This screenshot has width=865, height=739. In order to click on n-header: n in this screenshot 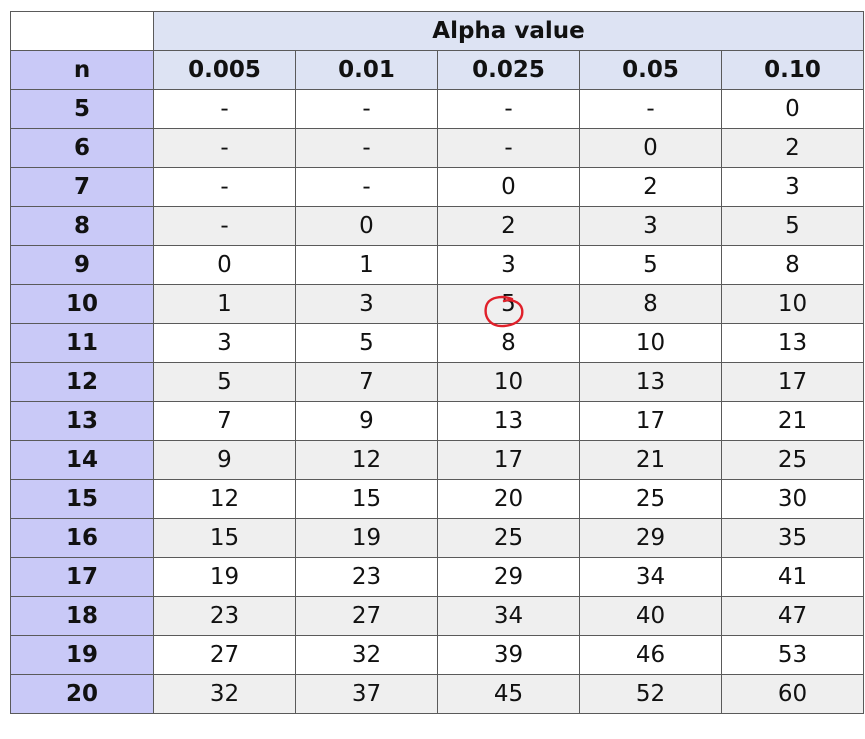, I will do `click(82, 70)`.